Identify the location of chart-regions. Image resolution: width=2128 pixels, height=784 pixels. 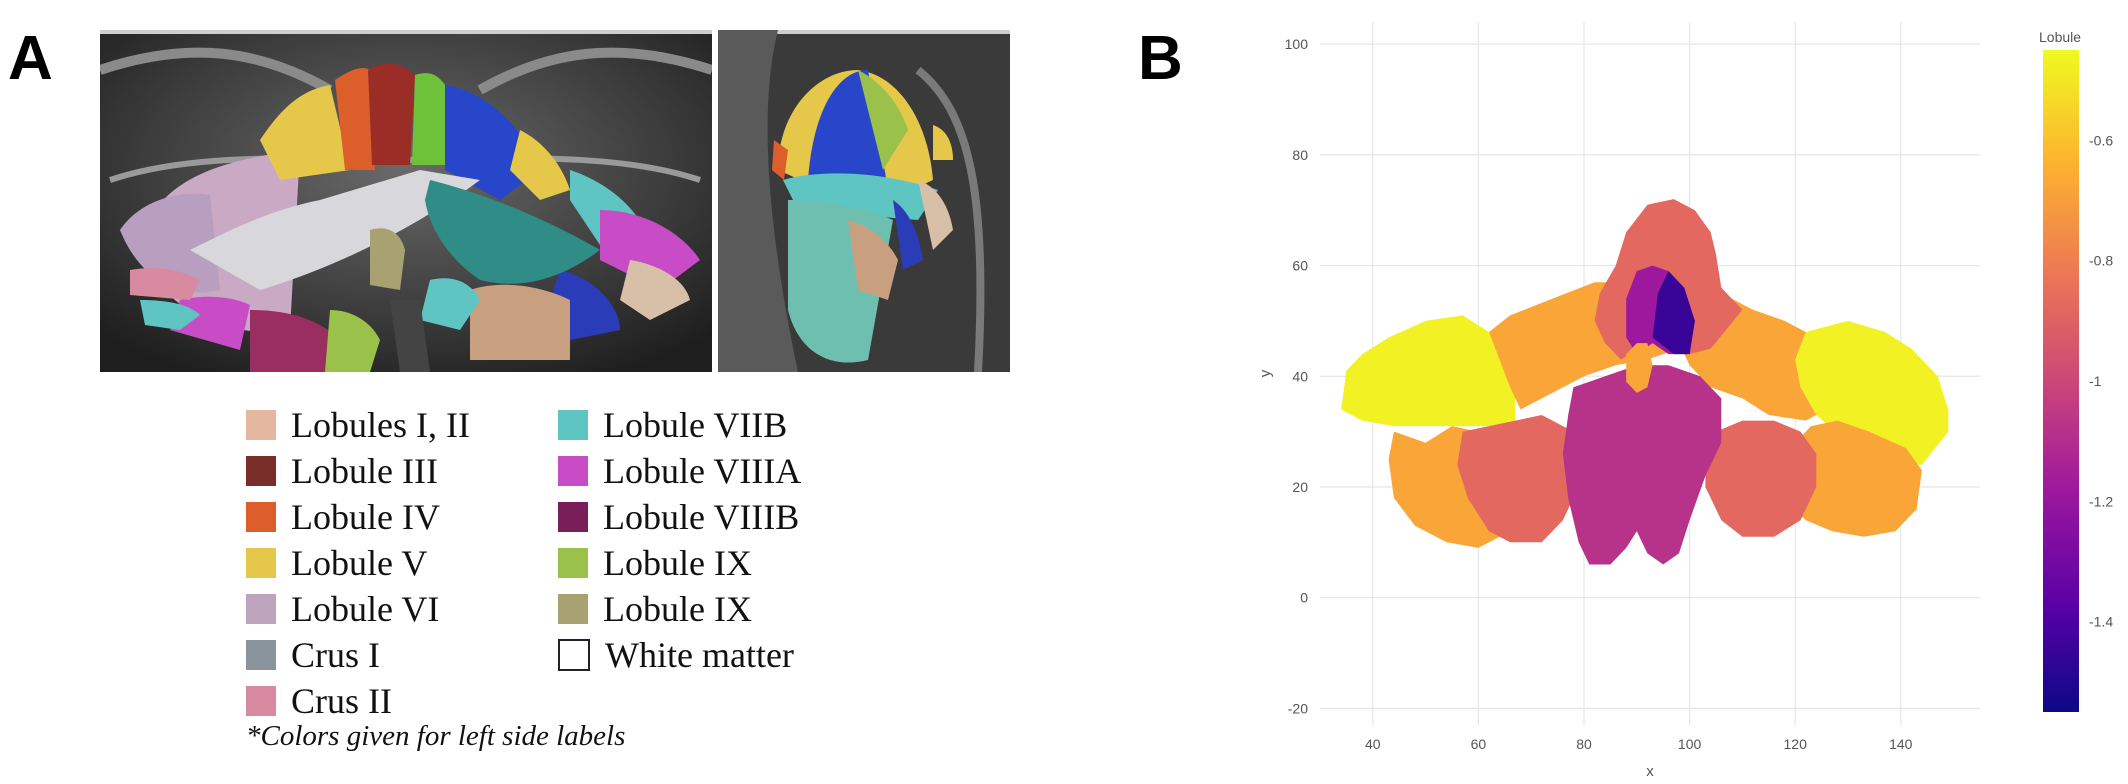
(1645, 382).